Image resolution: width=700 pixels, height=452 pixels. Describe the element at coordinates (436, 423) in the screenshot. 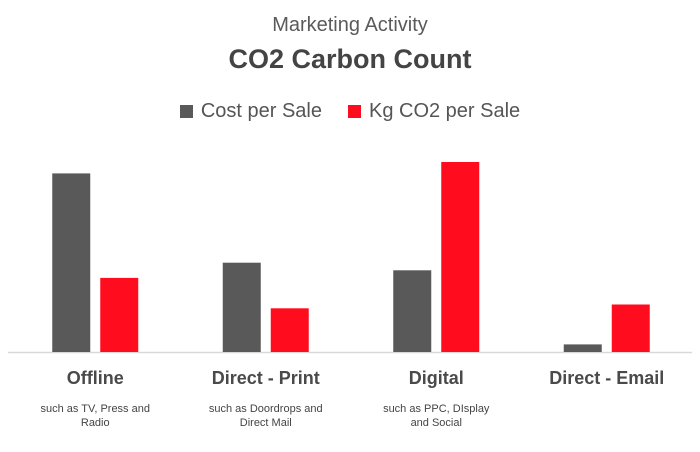

I see `category-note: and Social` at that location.